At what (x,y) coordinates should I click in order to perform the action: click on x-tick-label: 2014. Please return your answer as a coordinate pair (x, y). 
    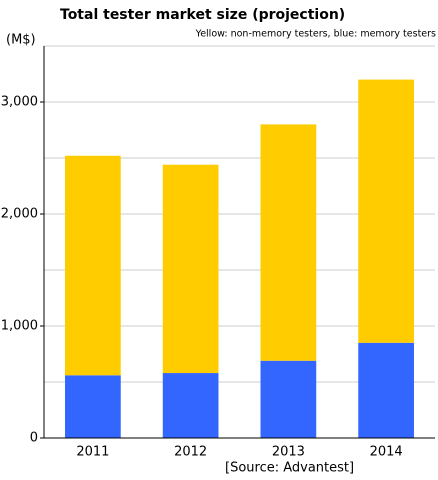
    Looking at the image, I should click on (386, 452).